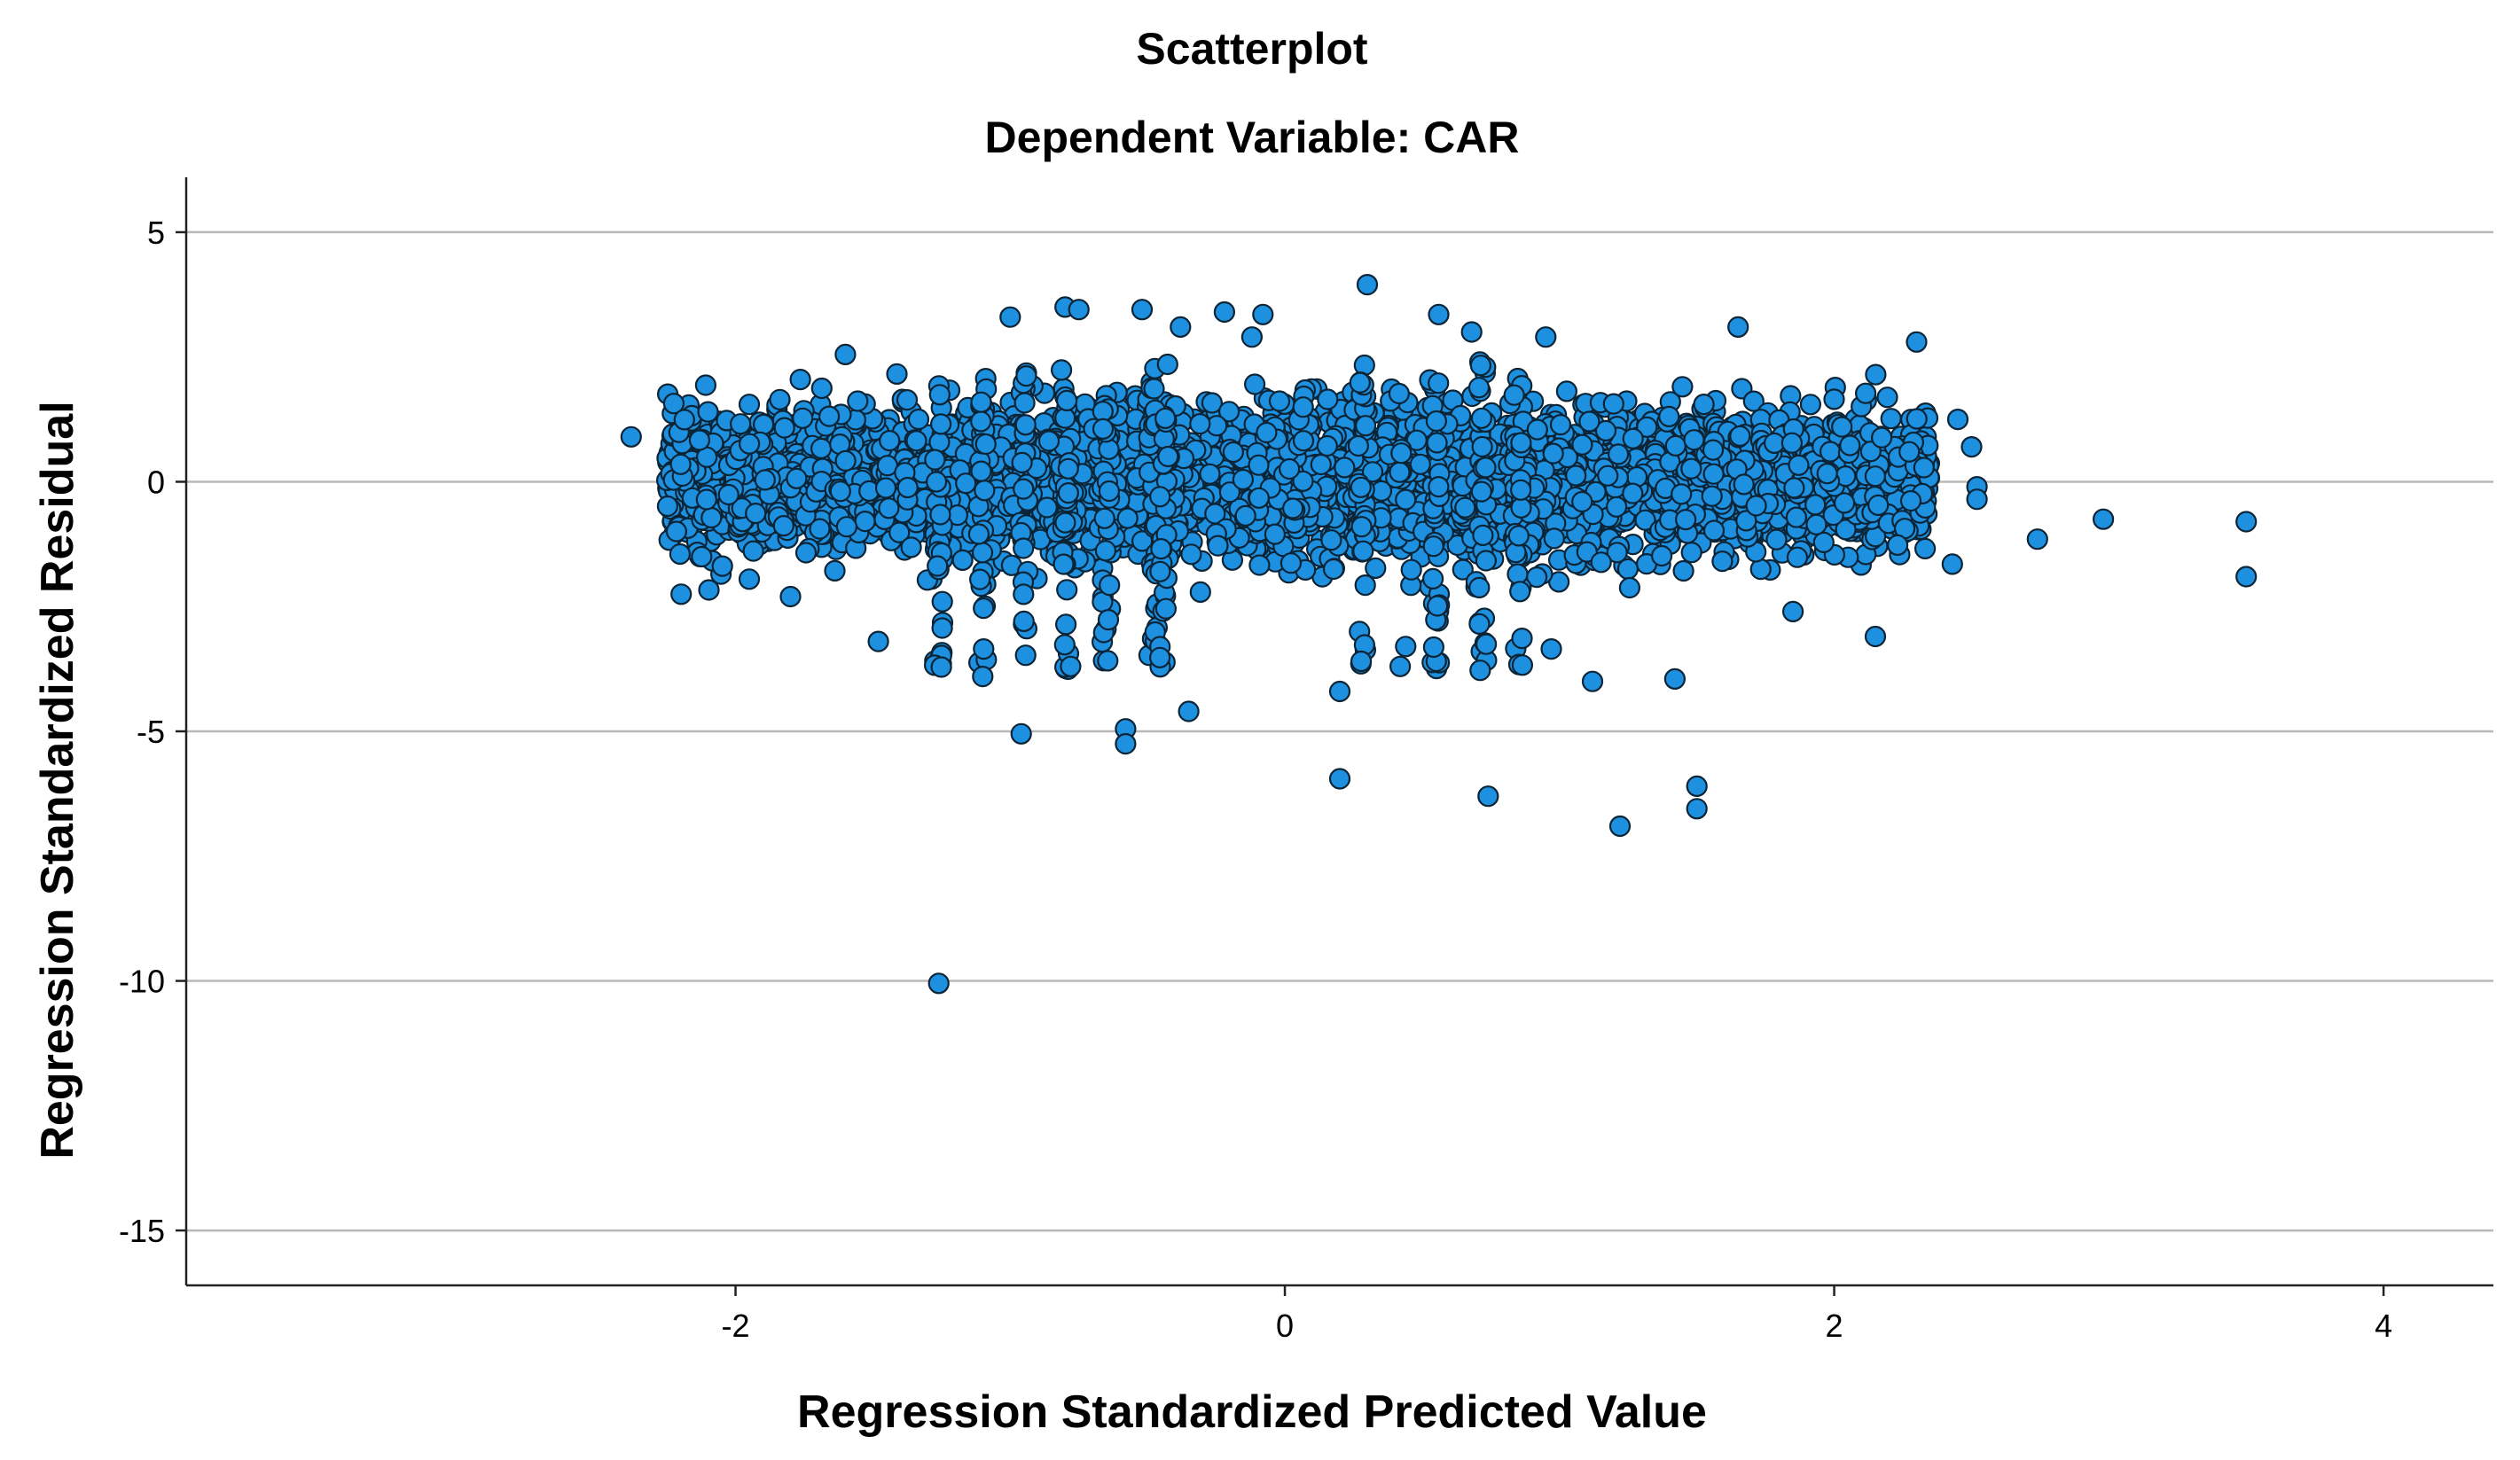  What do you see at coordinates (1252, 49) in the screenshot?
I see `chart-title: Scatterplot` at bounding box center [1252, 49].